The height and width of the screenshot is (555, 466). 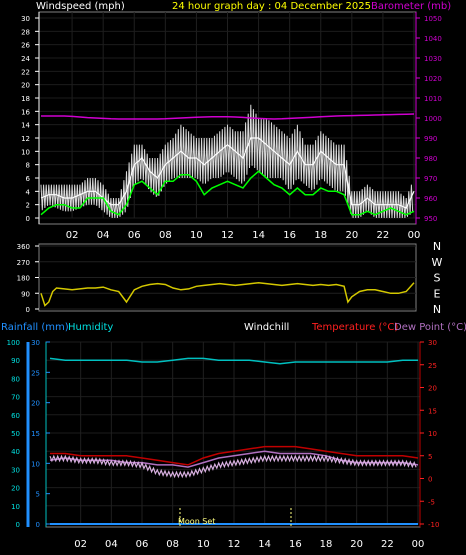 What do you see at coordinates (23, 263) in the screenshot?
I see `tick-label: 270` at bounding box center [23, 263].